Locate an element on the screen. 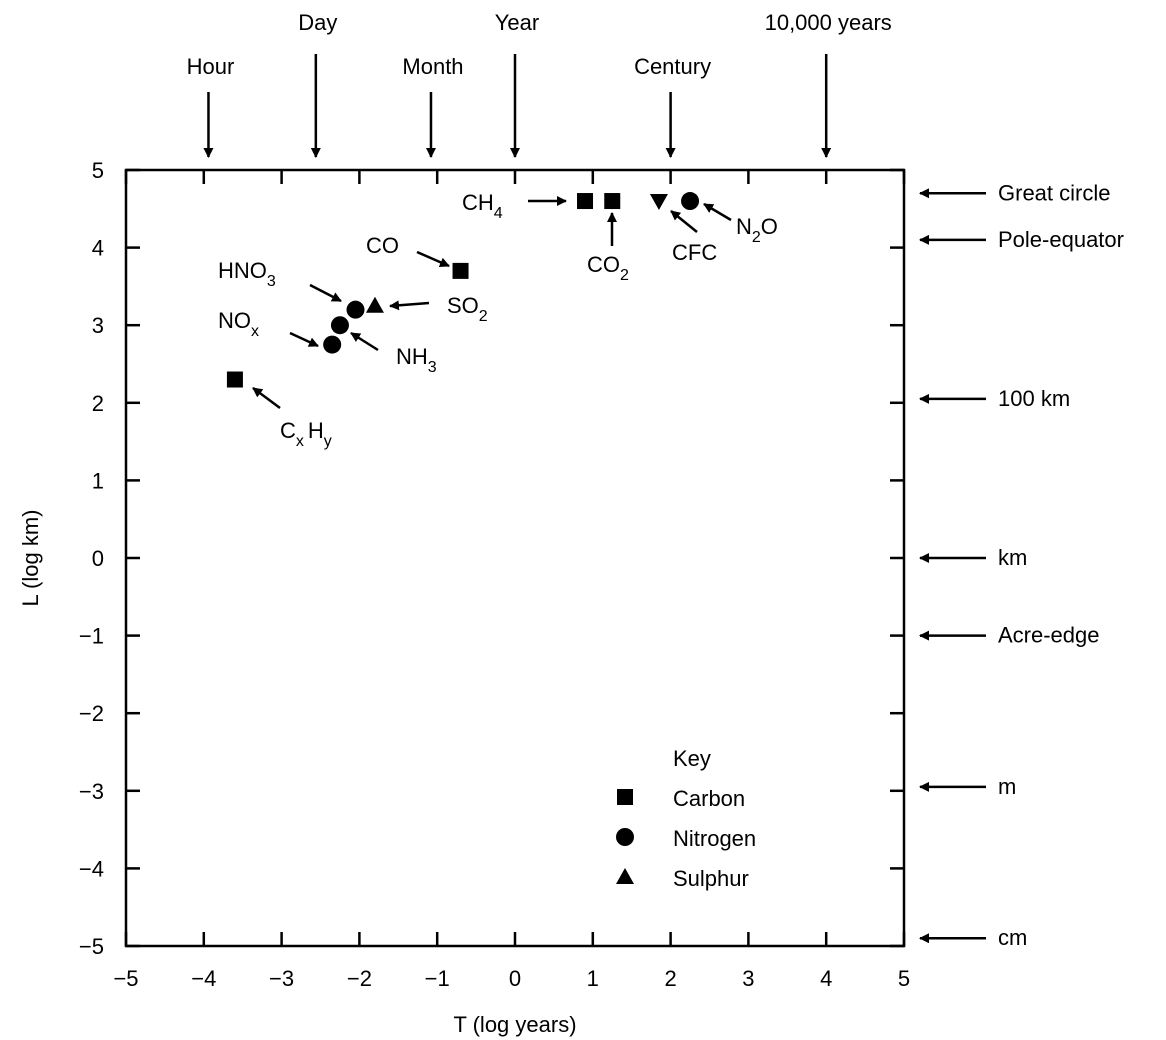 This screenshot has width=1166, height=1040. point-nh3 is located at coordinates (339, 325).